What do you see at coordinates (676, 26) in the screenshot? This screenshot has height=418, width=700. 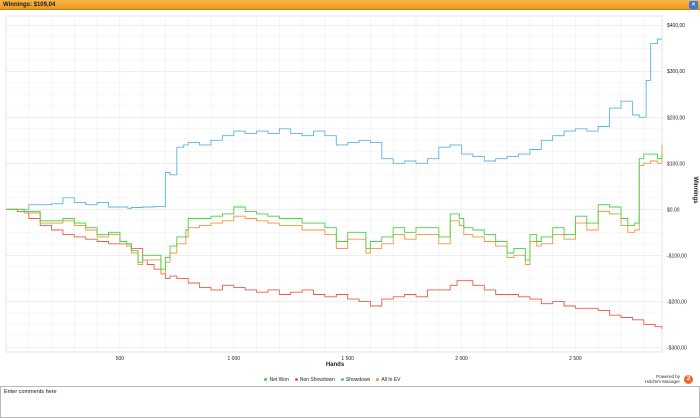 I see `y-tick-label: $400,00` at bounding box center [676, 26].